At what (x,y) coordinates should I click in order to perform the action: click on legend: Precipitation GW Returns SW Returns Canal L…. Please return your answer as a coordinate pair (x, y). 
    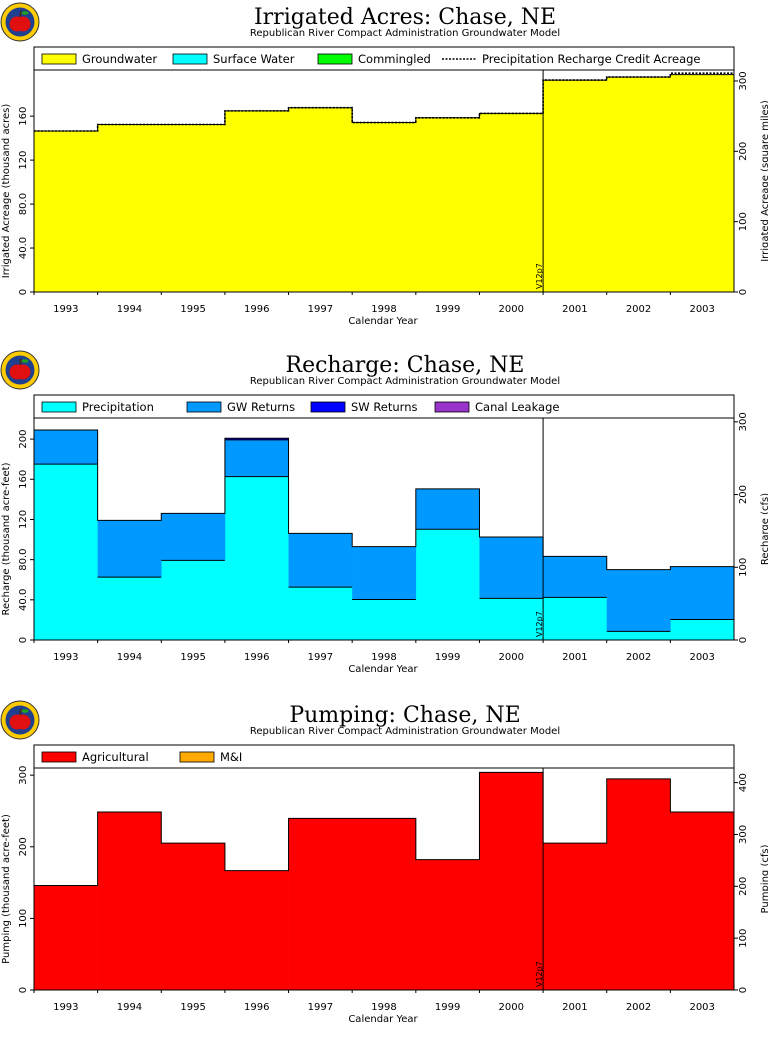
    Looking at the image, I should click on (300, 407).